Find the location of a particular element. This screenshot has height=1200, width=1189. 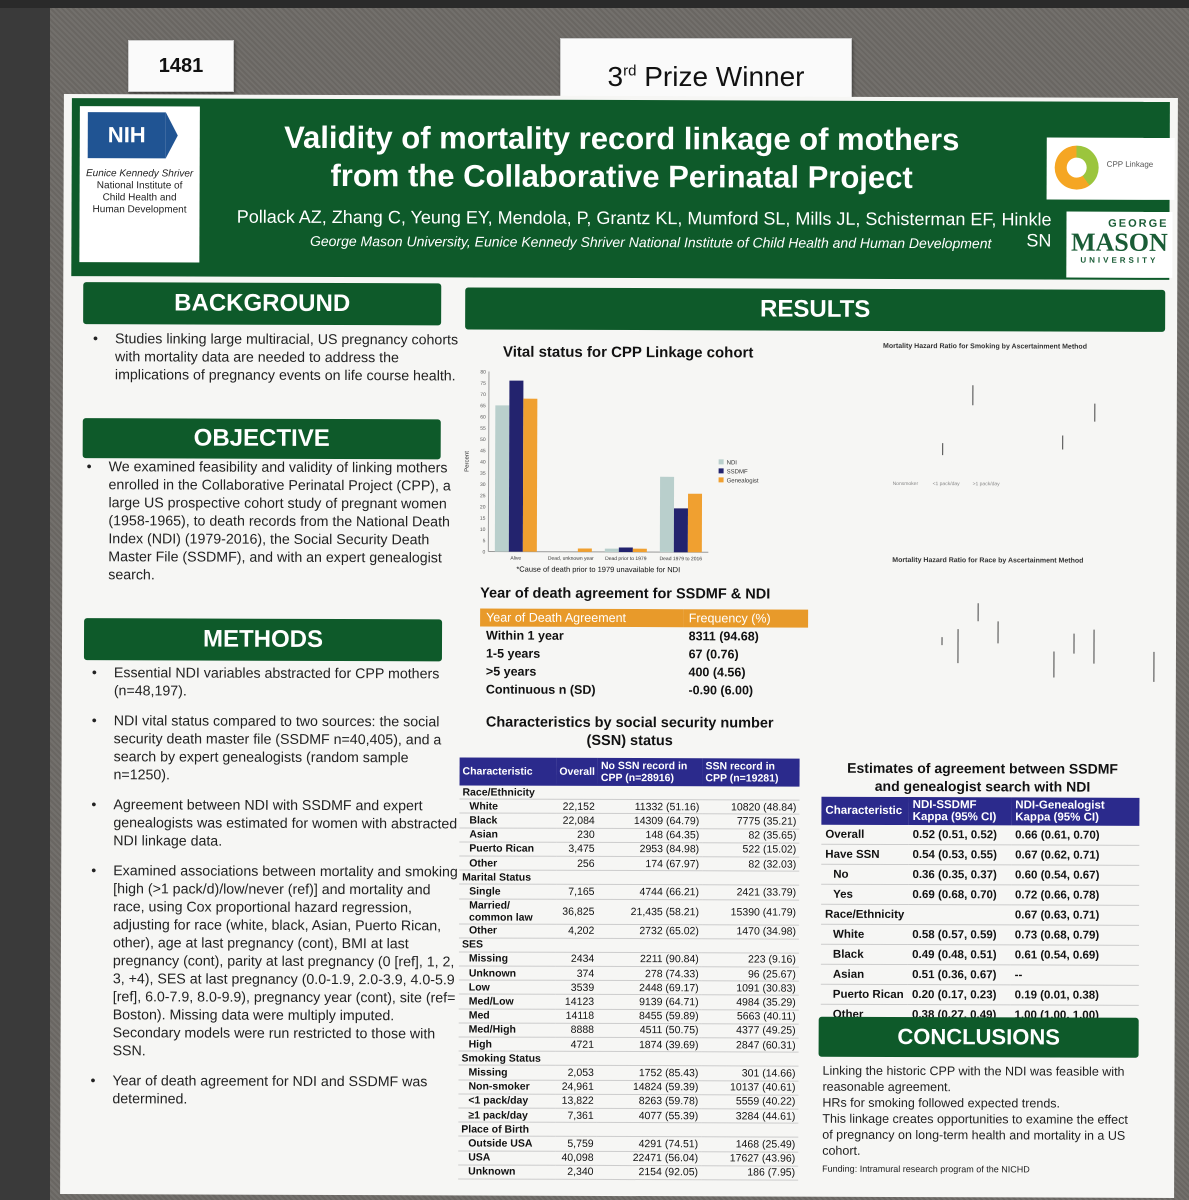

table-cell: Smoking Status is located at coordinates (507, 1058).